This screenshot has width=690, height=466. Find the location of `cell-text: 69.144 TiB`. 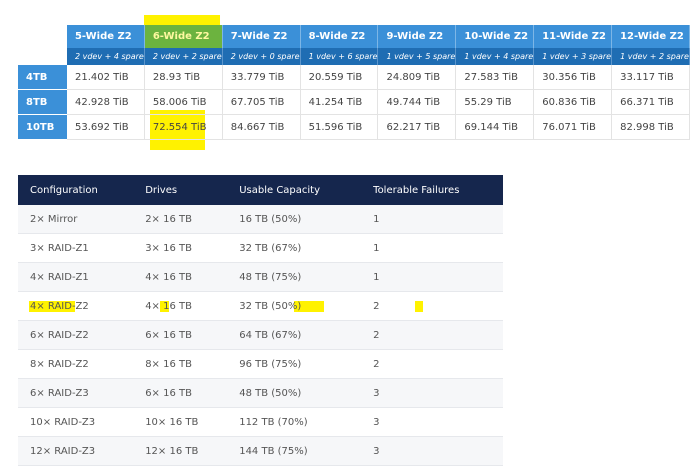

cell-text: 69.144 TiB is located at coordinates (491, 127).